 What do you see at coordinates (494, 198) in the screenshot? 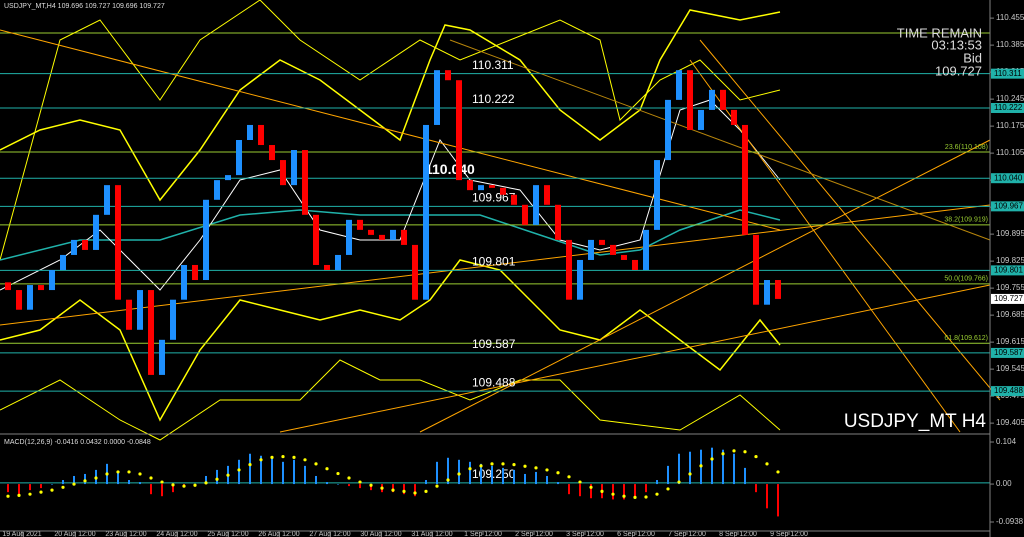
I see `level-label: 109.967` at bounding box center [494, 198].